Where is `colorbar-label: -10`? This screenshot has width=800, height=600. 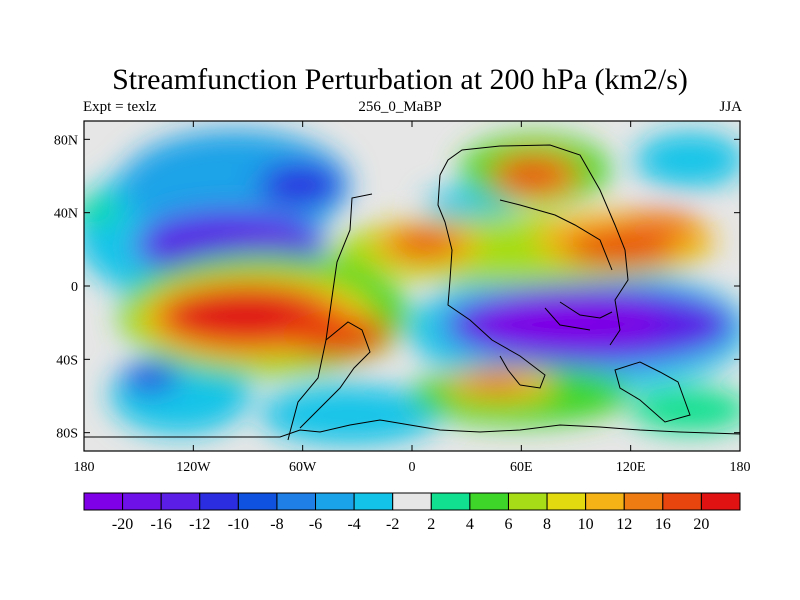
colorbar-label: -10 is located at coordinates (238, 524).